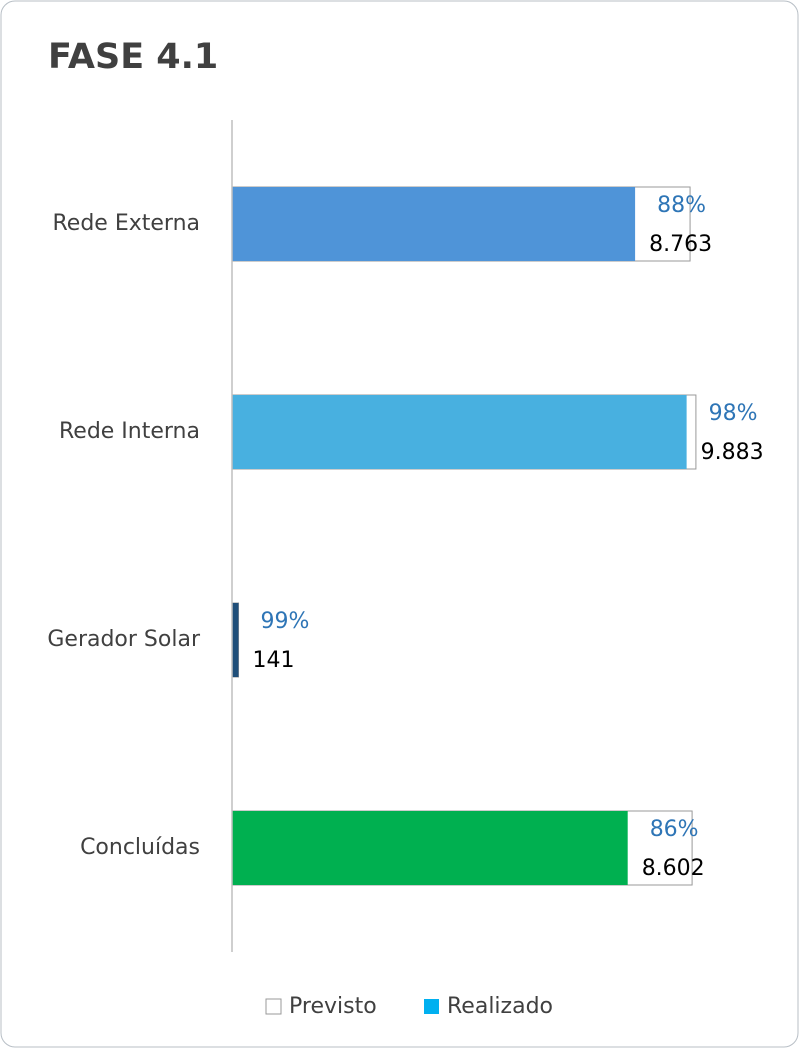  I want to click on legend-label: Previsto, so click(333, 1006).